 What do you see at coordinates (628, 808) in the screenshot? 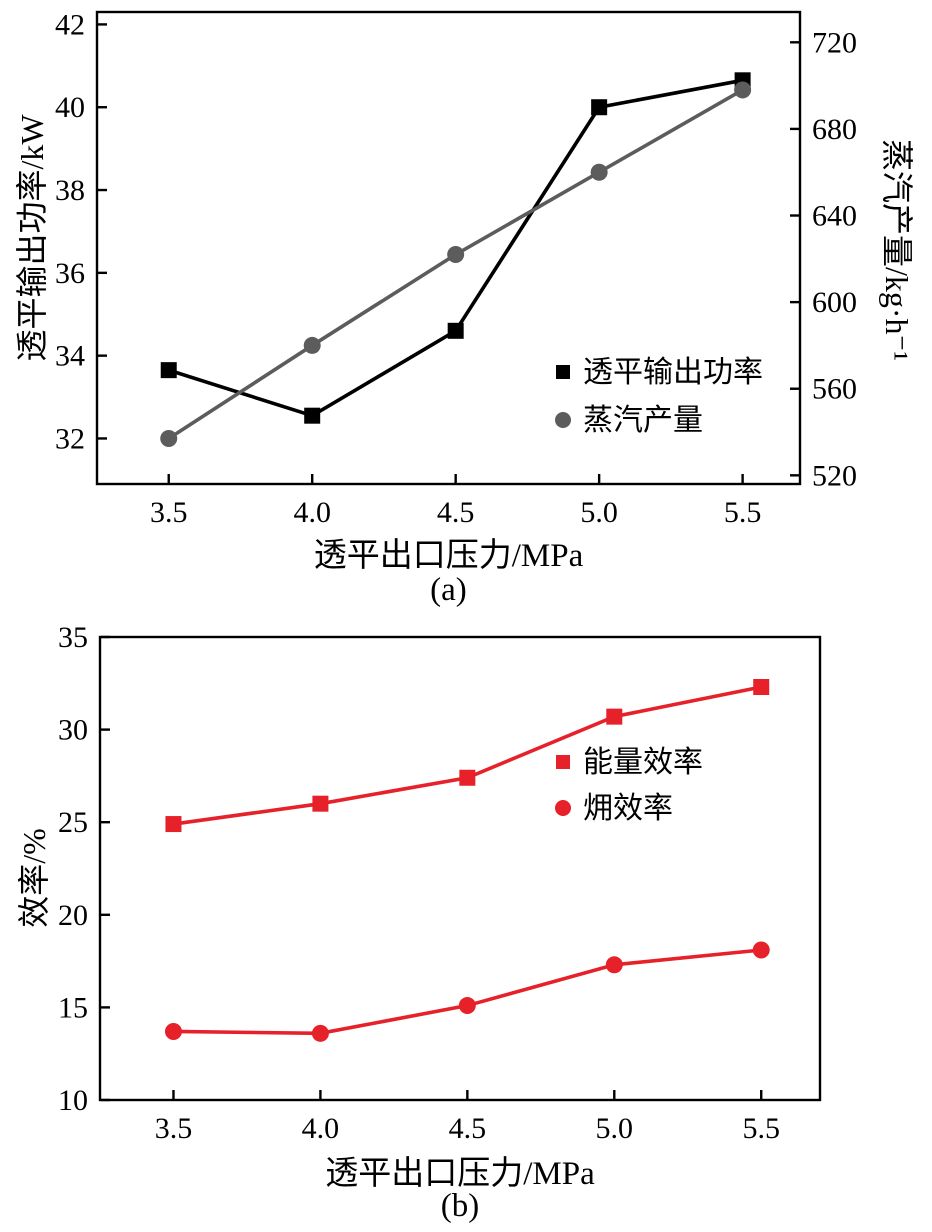
I see `legend-label: 㶲效率` at bounding box center [628, 808].